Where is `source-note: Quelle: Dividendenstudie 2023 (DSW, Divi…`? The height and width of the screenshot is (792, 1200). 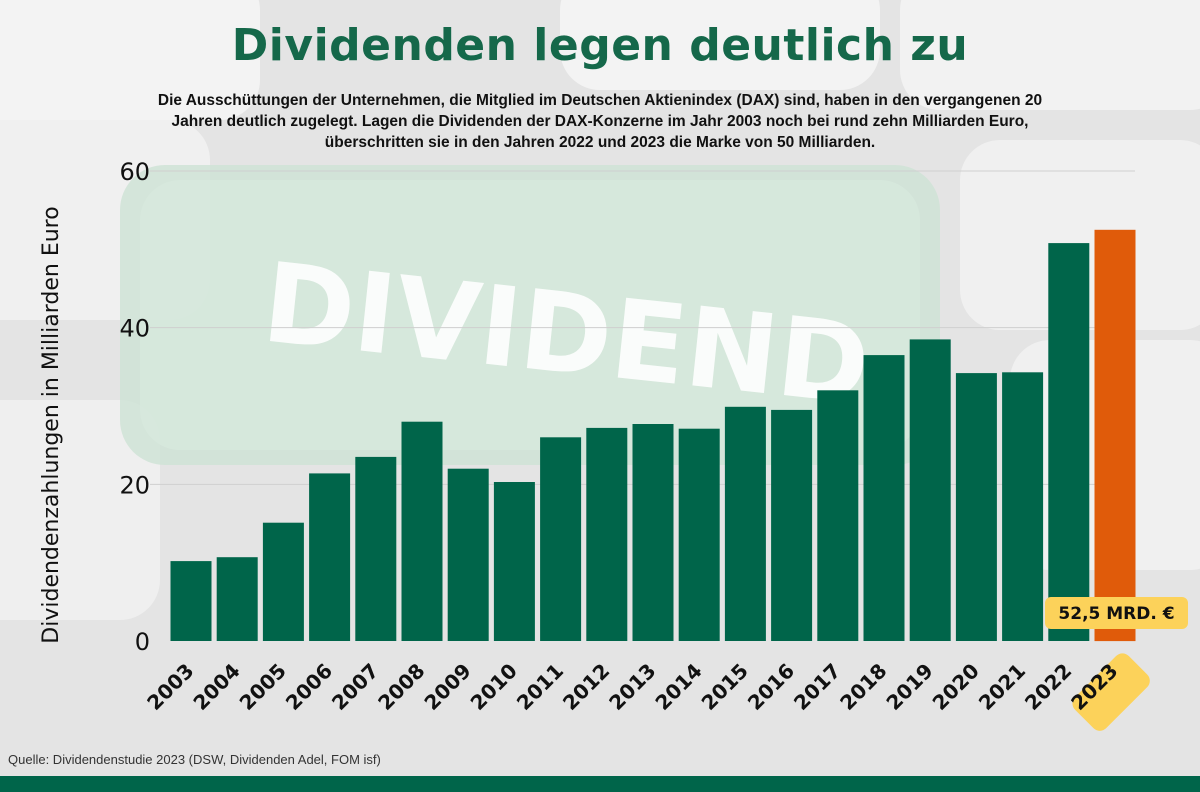 source-note: Quelle: Dividendenstudie 2023 (DSW, Divi… is located at coordinates (194, 759).